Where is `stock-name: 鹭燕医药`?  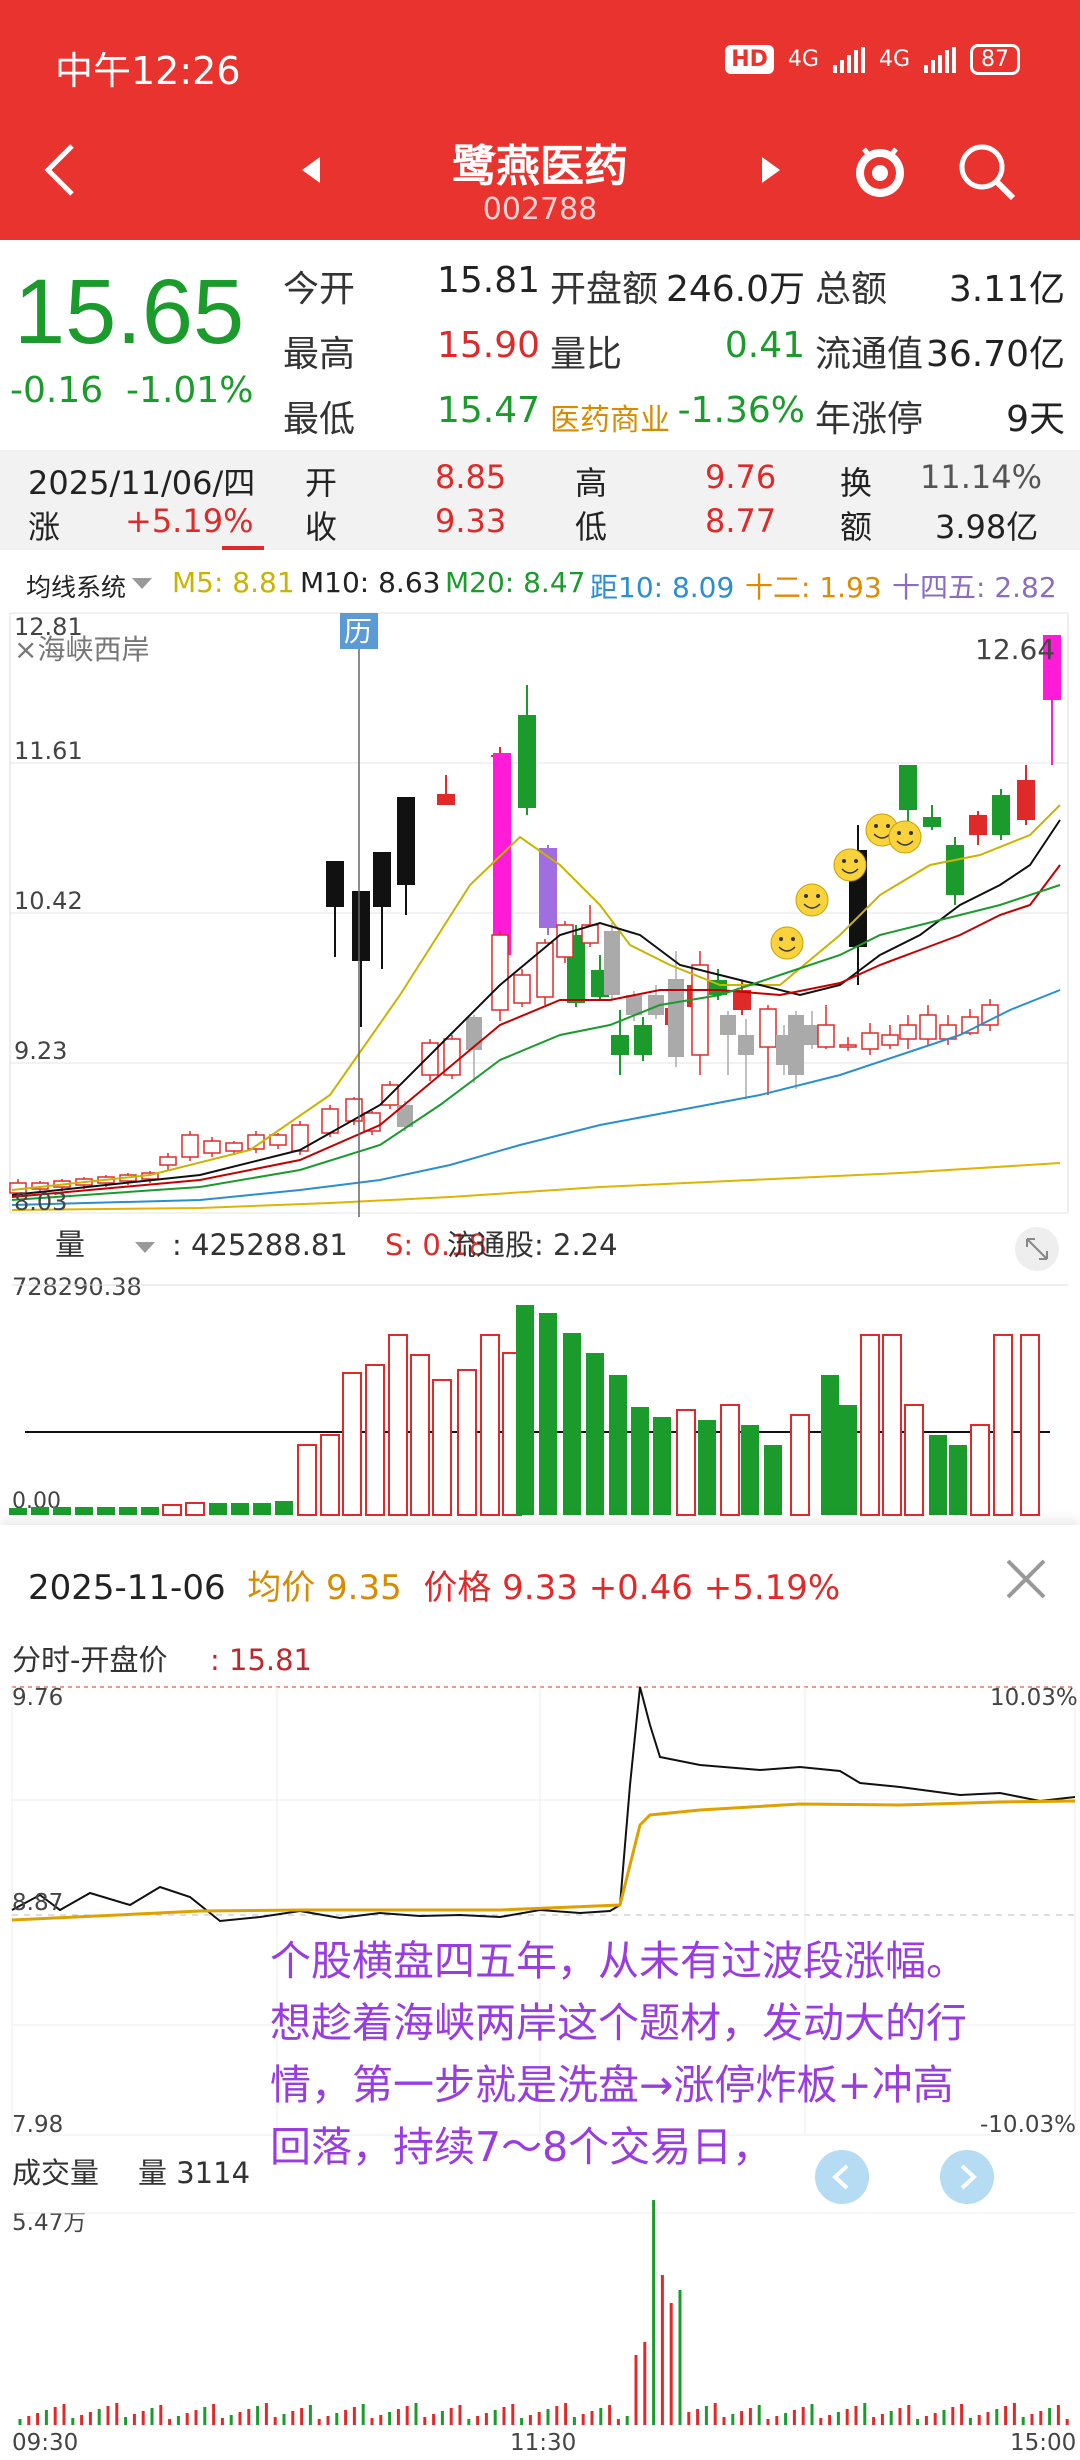
stock-name: 鹭燕医药 is located at coordinates (540, 166).